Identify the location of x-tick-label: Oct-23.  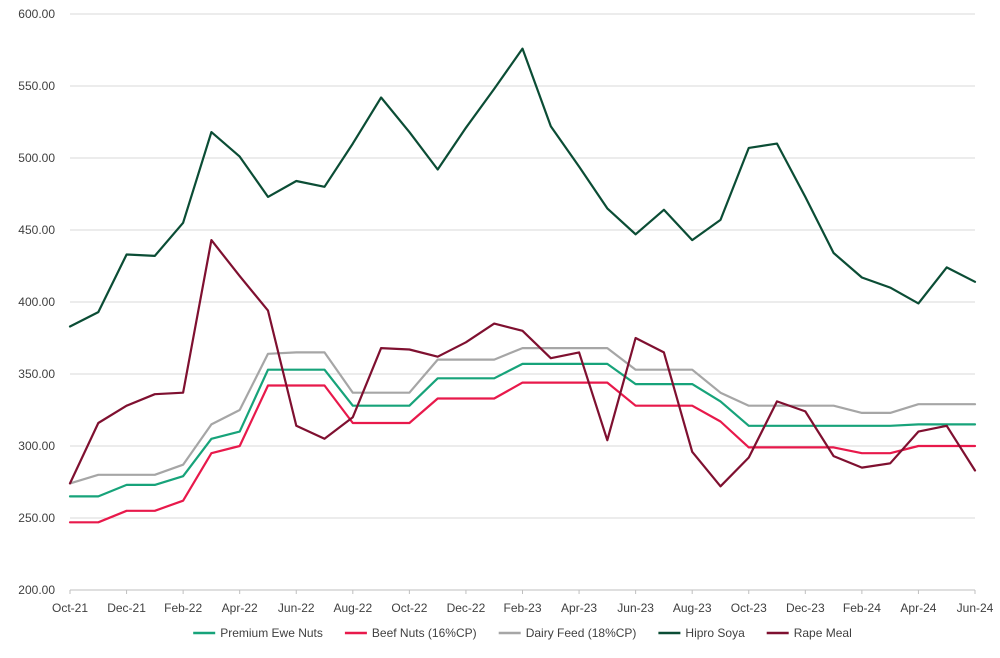
(749, 608).